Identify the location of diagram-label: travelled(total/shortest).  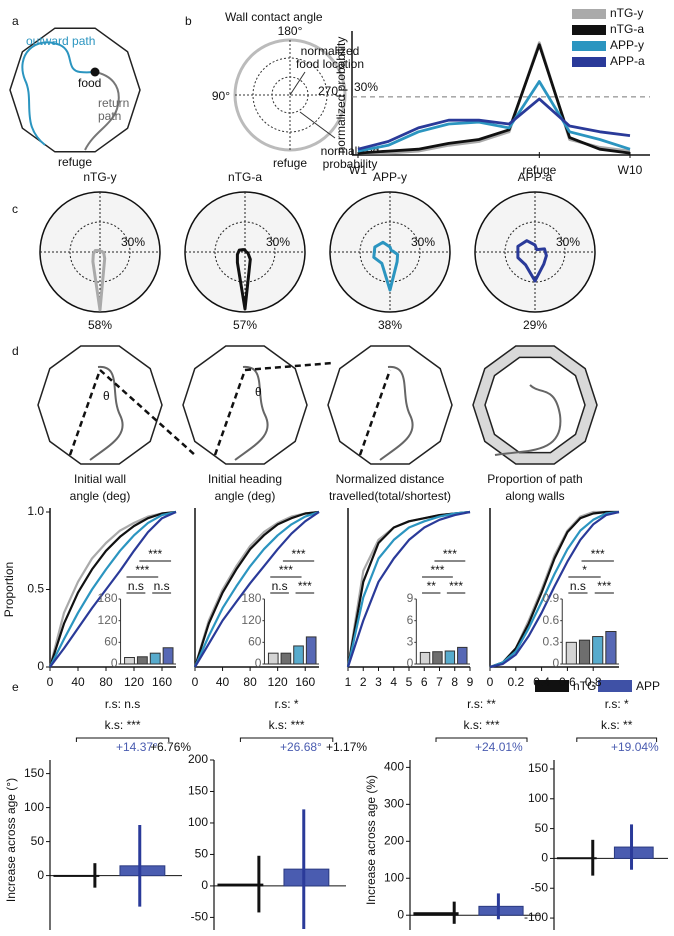
(390, 496).